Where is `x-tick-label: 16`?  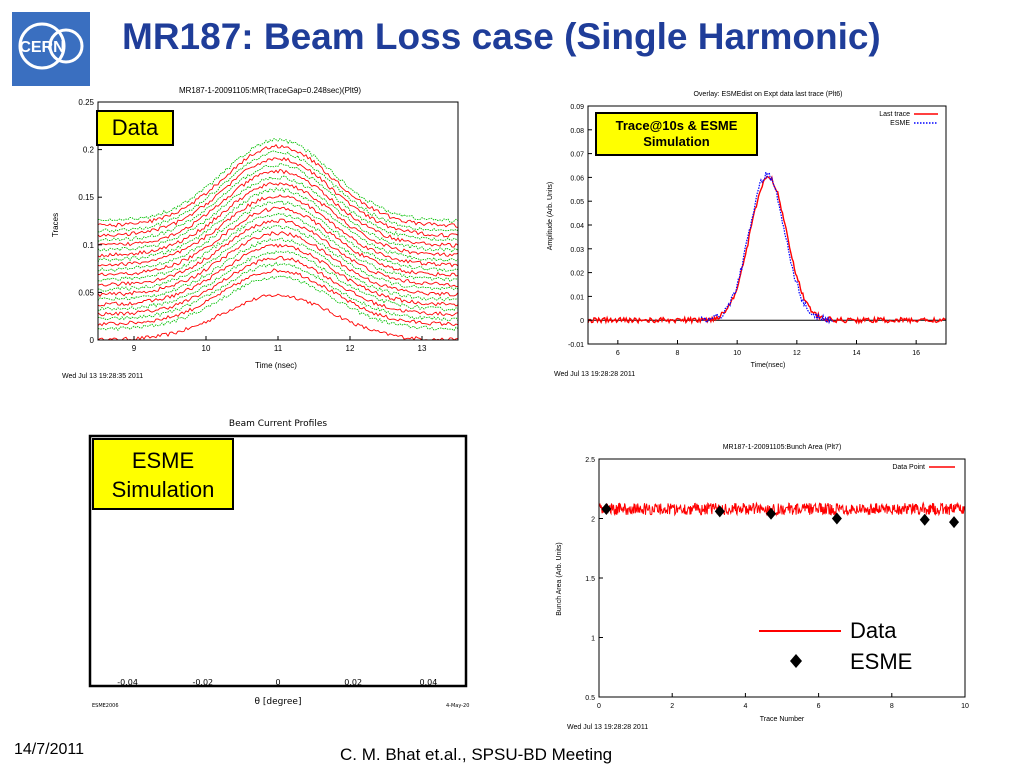
x-tick-label: 16 is located at coordinates (916, 353).